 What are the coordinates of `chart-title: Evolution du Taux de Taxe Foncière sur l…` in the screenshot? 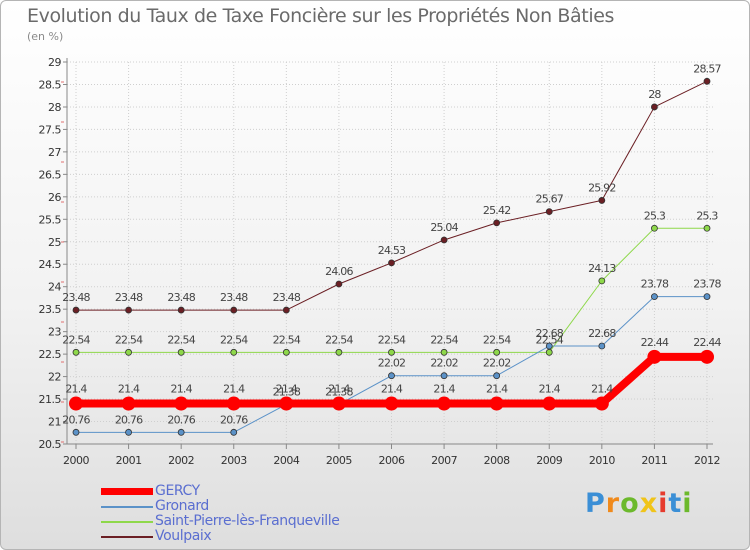 It's located at (321, 16).